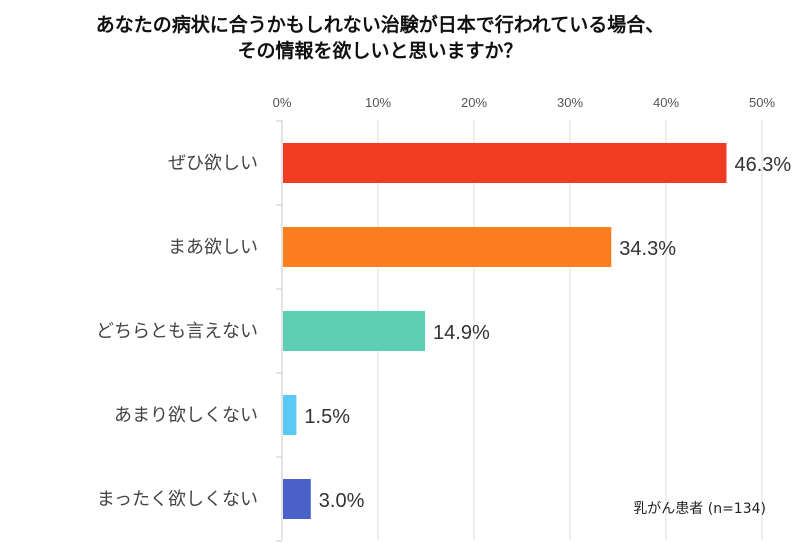 Image resolution: width=812 pixels, height=552 pixels. I want to click on category-label: まあ欲しい, so click(213, 247).